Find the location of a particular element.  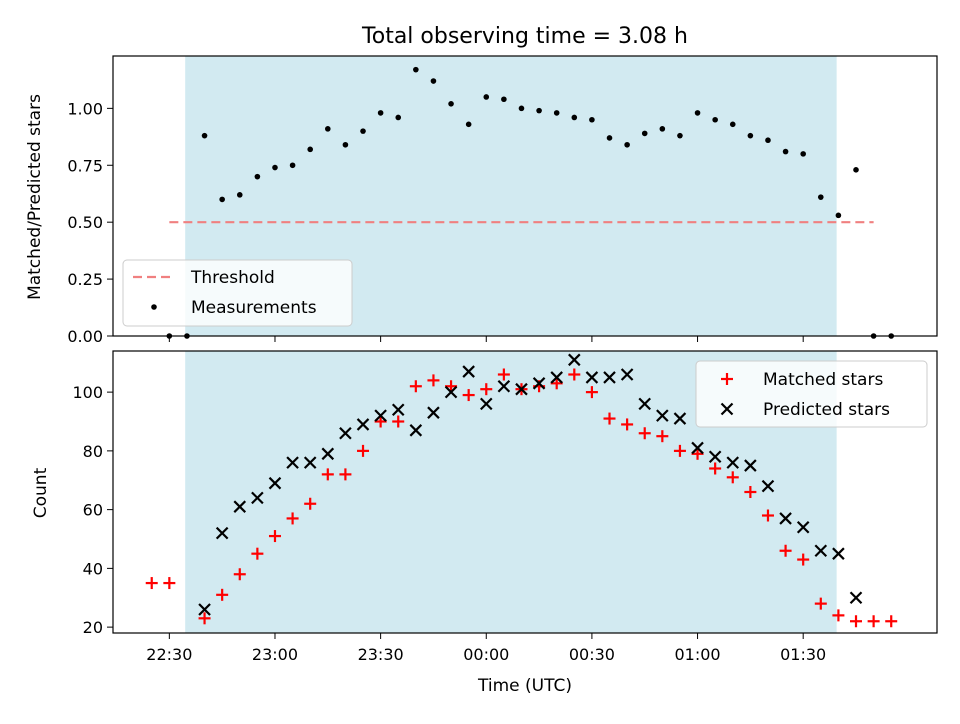

xtick-label: 00:00 is located at coordinates (486, 654).